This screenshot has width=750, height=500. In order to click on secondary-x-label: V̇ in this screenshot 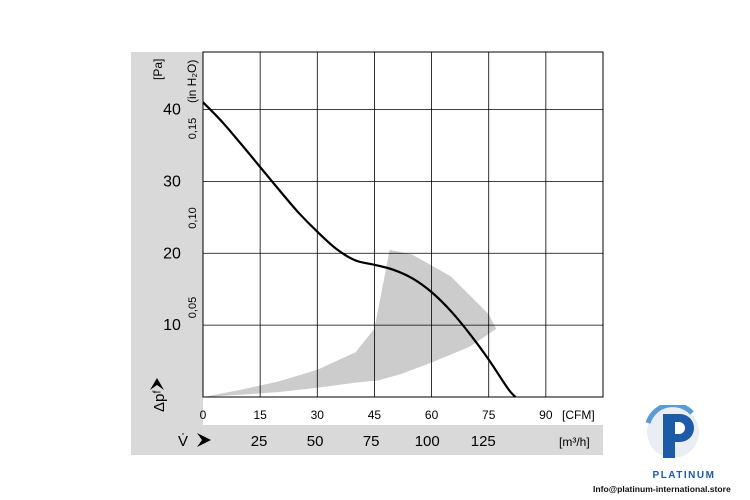, I will do `click(183, 441)`.